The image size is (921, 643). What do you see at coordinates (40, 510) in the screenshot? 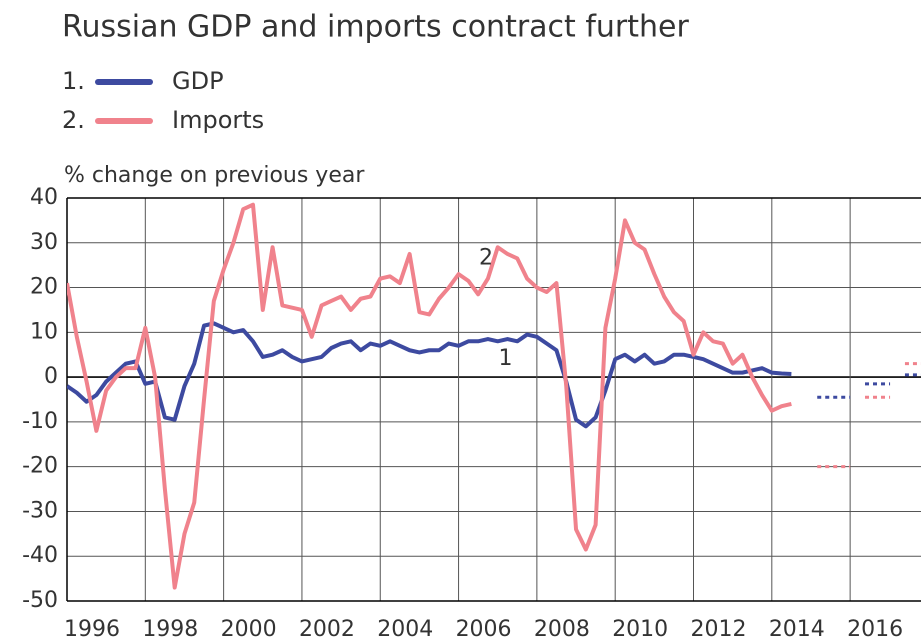
I see `y-tick-label: -30` at bounding box center [40, 510].